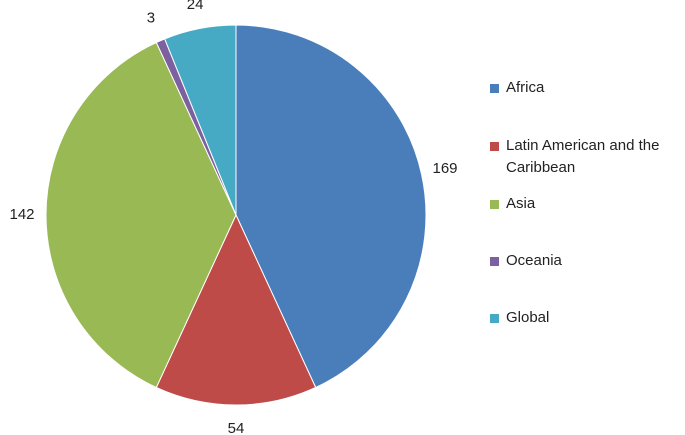  Describe the element at coordinates (528, 317) in the screenshot. I see `legend-label: Global` at that location.